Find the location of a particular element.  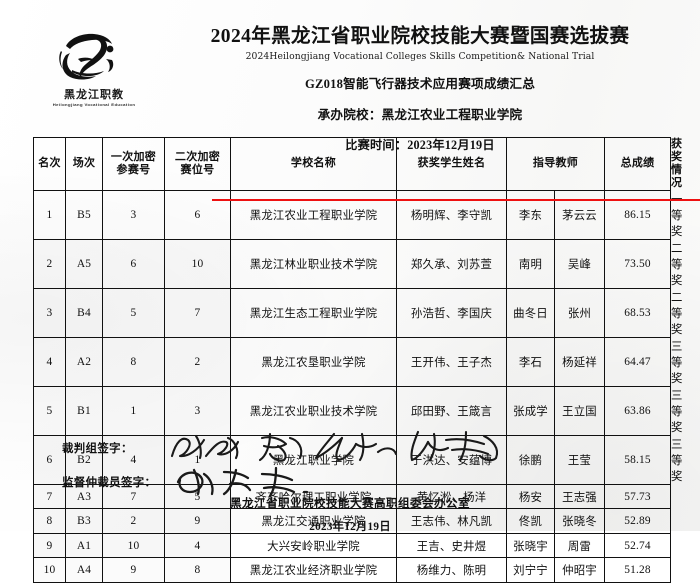

table-row: 9 A1 10 4 大兴安岭职业学院 王吉、史井煜 张晓宇 周雷 52.74 is located at coordinates (352, 545).